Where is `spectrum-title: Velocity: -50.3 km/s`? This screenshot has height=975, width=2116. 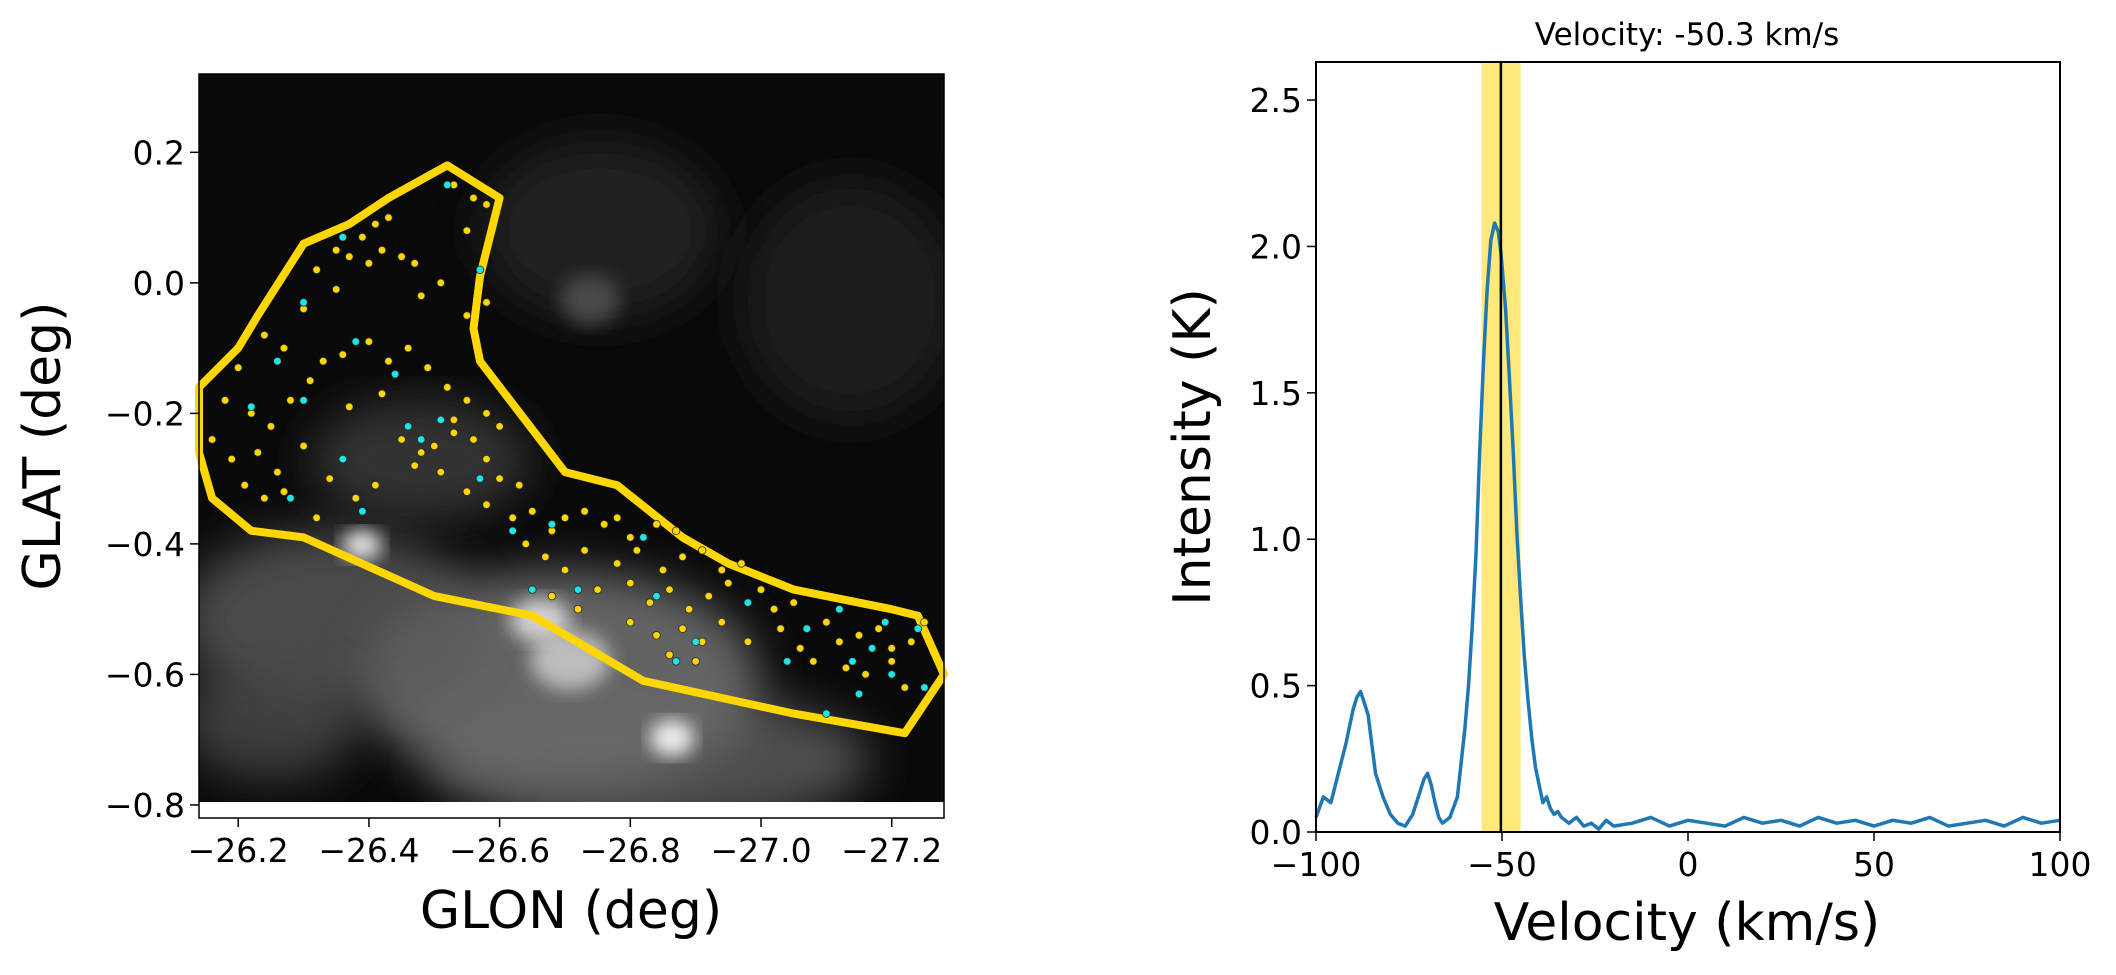
spectrum-title: Velocity: -50.3 km/s is located at coordinates (1687, 35).